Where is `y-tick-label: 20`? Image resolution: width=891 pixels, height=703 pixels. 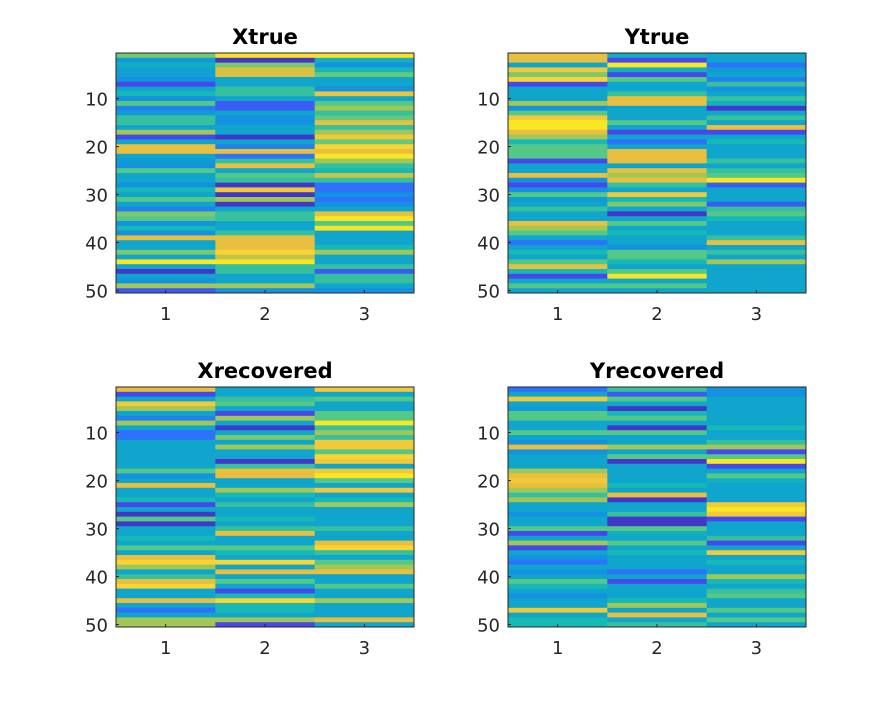 y-tick-label: 20 is located at coordinates (488, 482).